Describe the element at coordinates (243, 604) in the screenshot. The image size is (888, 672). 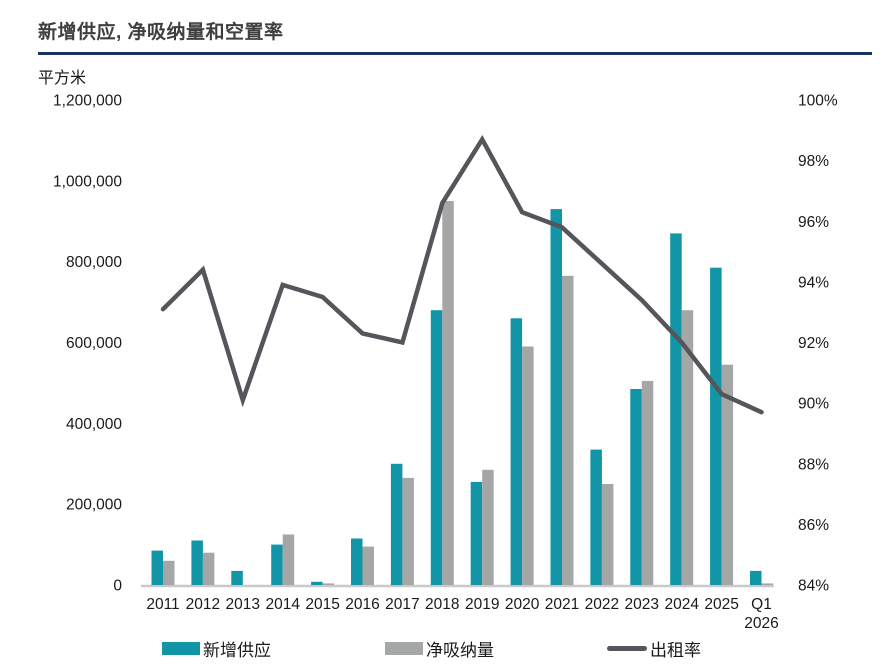
I see `x-axis-year-label: 2013` at that location.